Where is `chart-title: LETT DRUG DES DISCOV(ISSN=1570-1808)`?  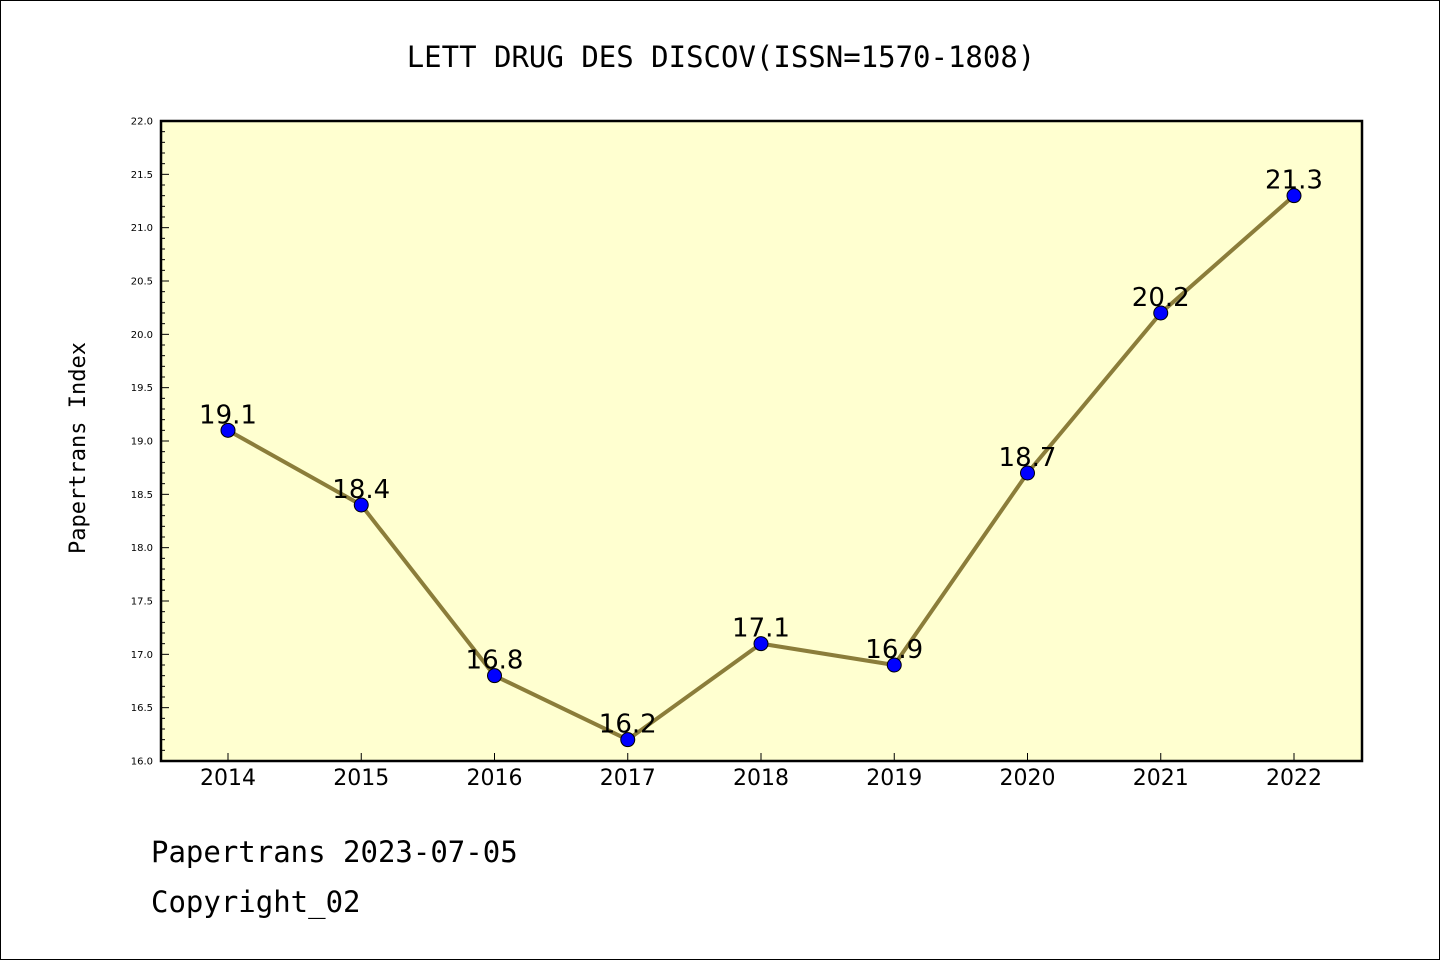 chart-title: LETT DRUG DES DISCOV(ISSN=1570-1808) is located at coordinates (721, 57).